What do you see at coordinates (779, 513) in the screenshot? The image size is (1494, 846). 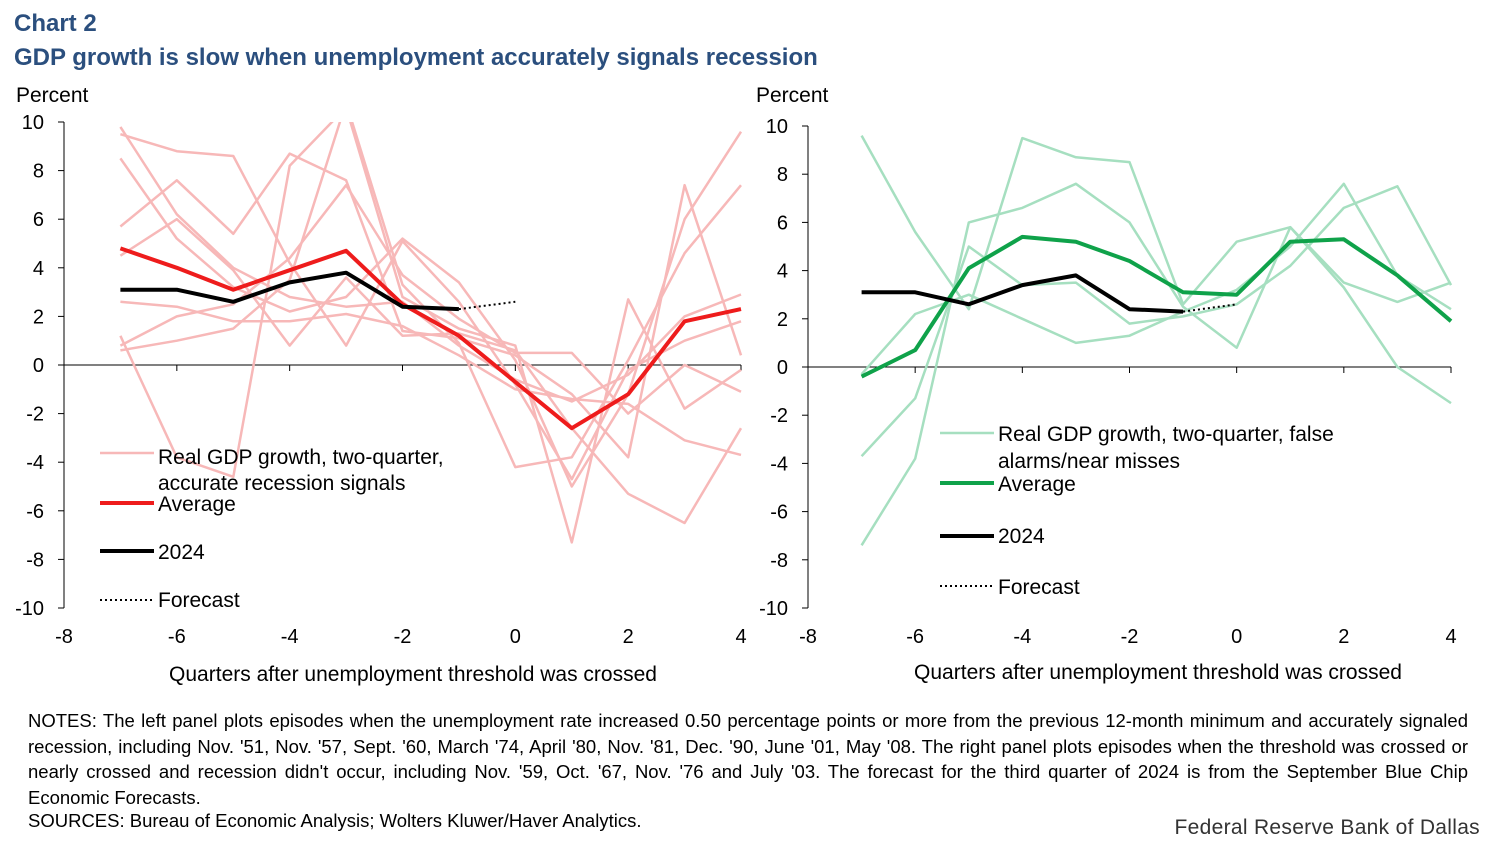 I see `right-y-tick-label: -6` at bounding box center [779, 513].